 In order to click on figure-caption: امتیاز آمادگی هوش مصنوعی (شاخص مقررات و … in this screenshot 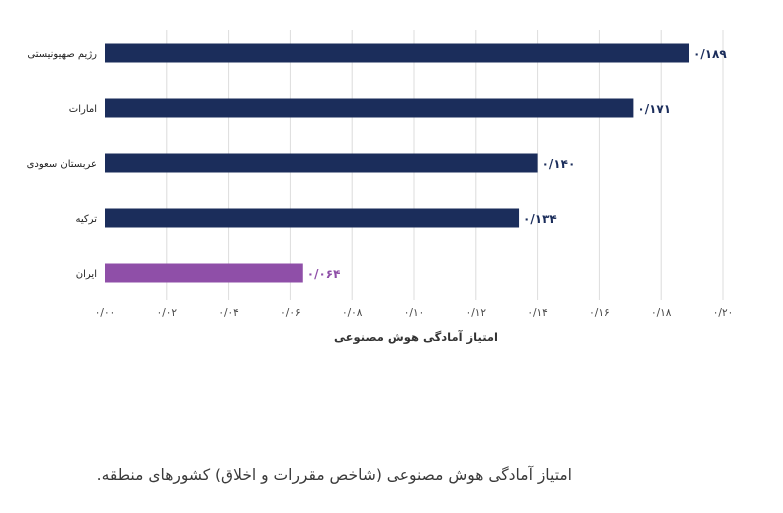, I will do `click(334, 475)`.